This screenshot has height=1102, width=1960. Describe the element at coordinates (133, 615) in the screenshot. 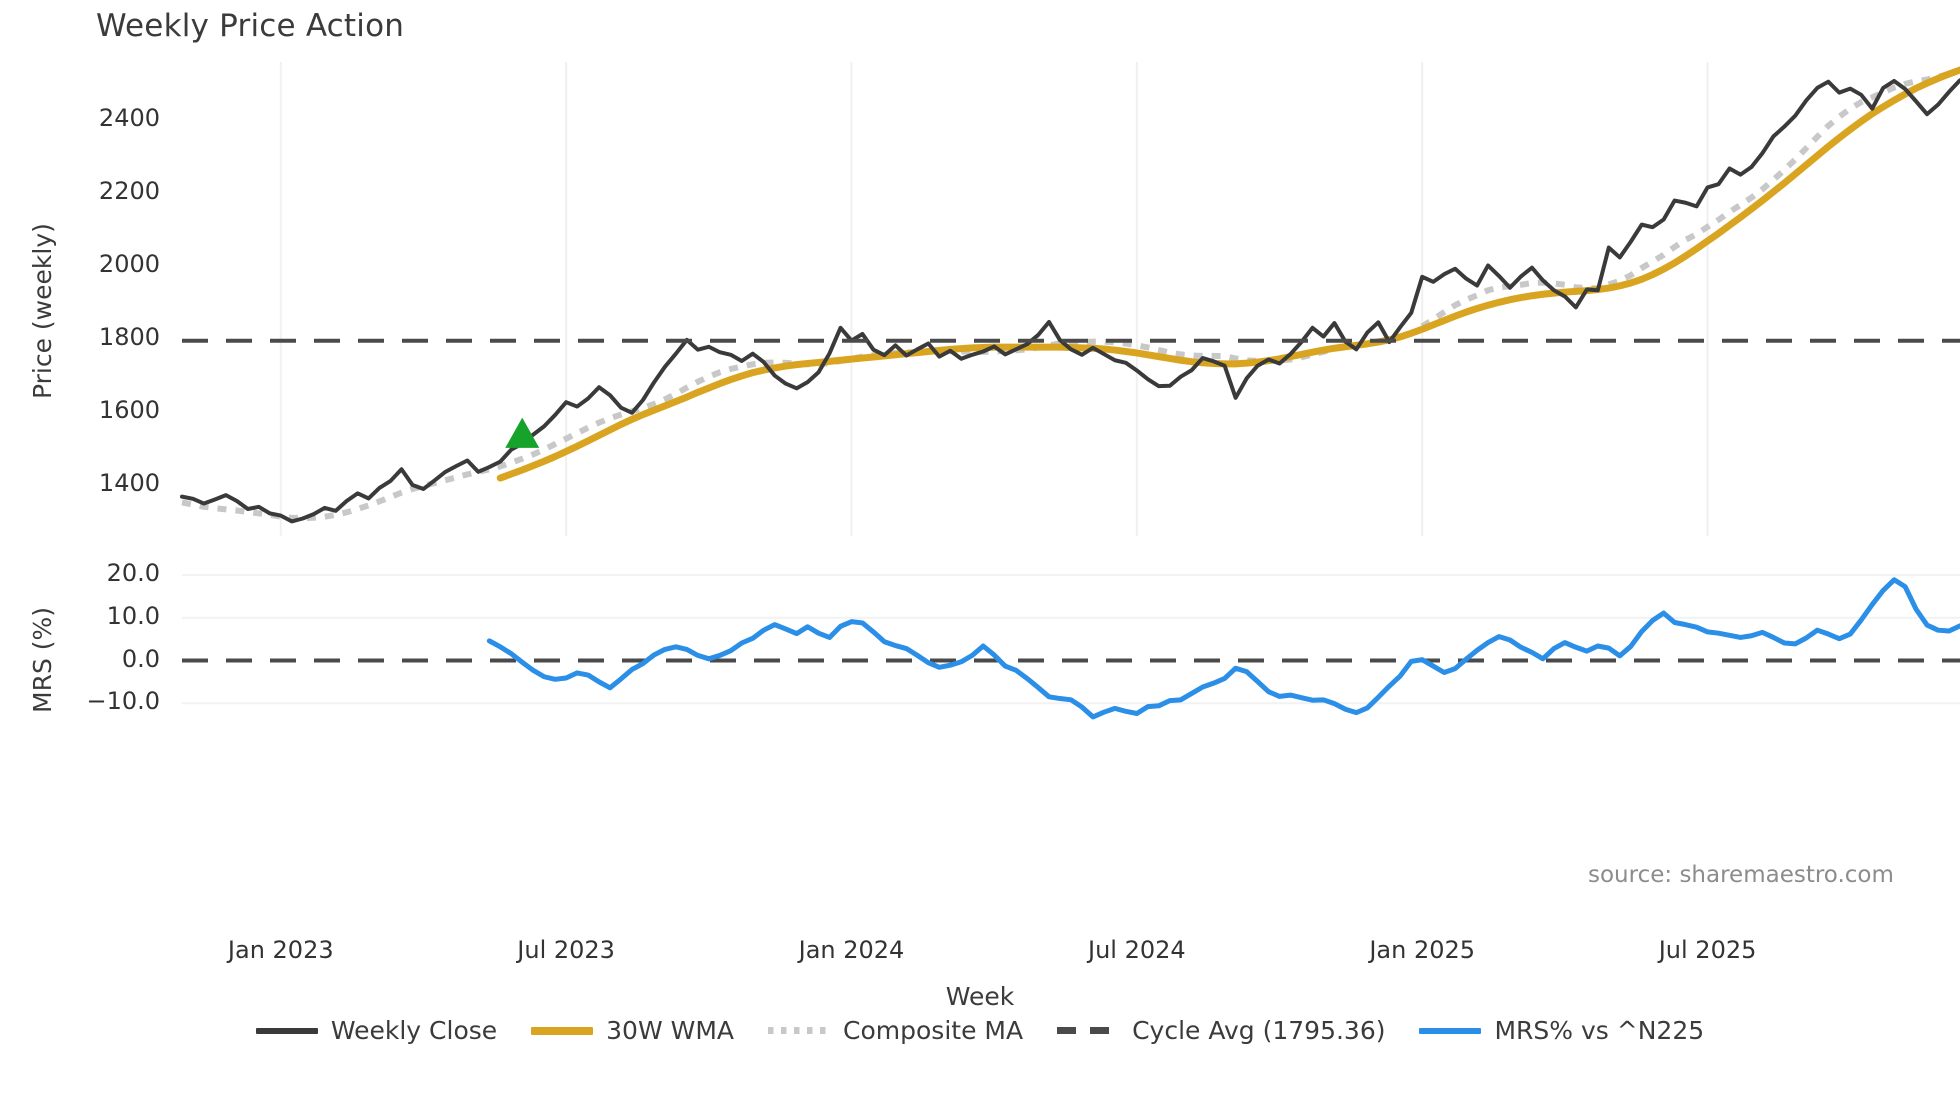

I see `mrs-y-tick: 10.0` at that location.